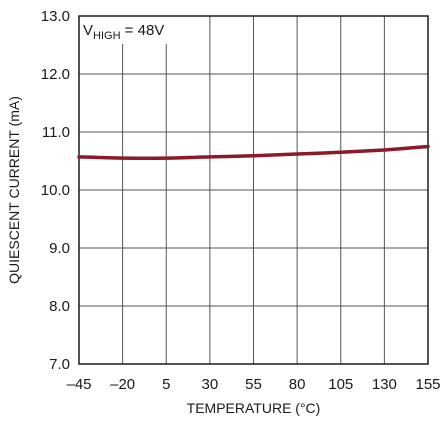 The width and height of the screenshot is (443, 421). I want to click on y-tick-label: 10.0, so click(55, 190).